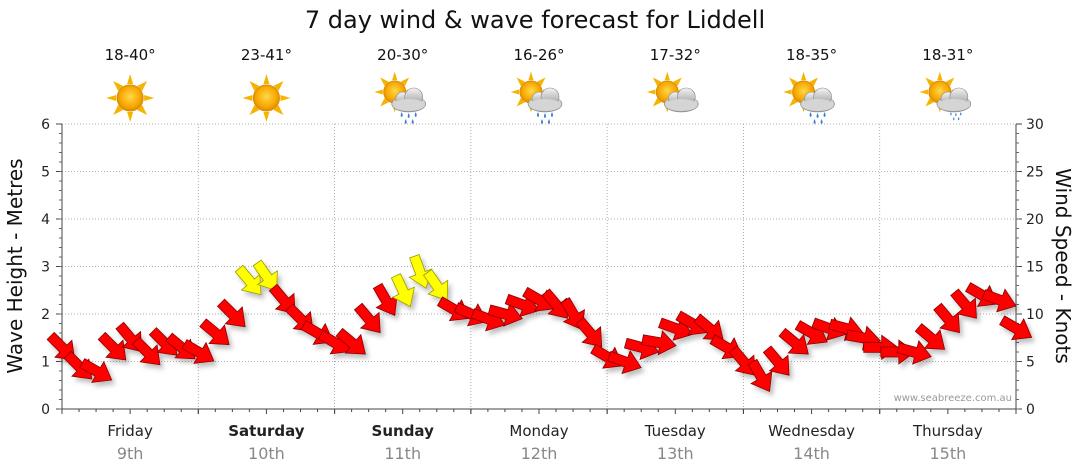 The width and height of the screenshot is (1080, 475). I want to click on day-date-label: 10th, so click(266, 453).